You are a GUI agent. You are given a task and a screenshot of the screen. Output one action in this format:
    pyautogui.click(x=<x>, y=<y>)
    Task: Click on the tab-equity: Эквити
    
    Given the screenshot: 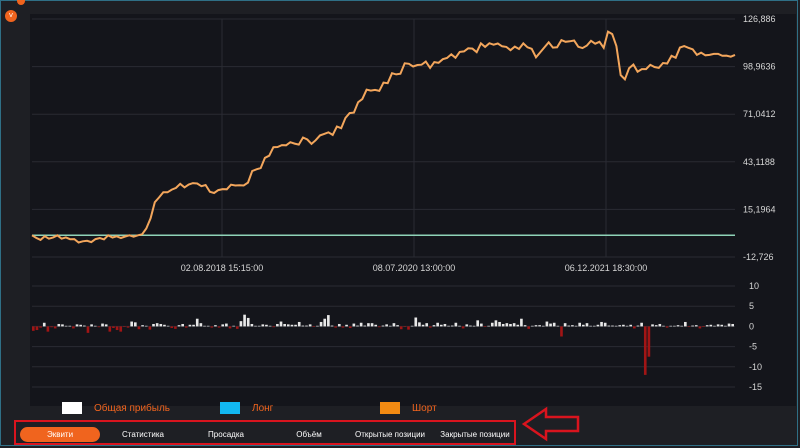 What is the action you would take?
    pyautogui.click(x=60, y=434)
    